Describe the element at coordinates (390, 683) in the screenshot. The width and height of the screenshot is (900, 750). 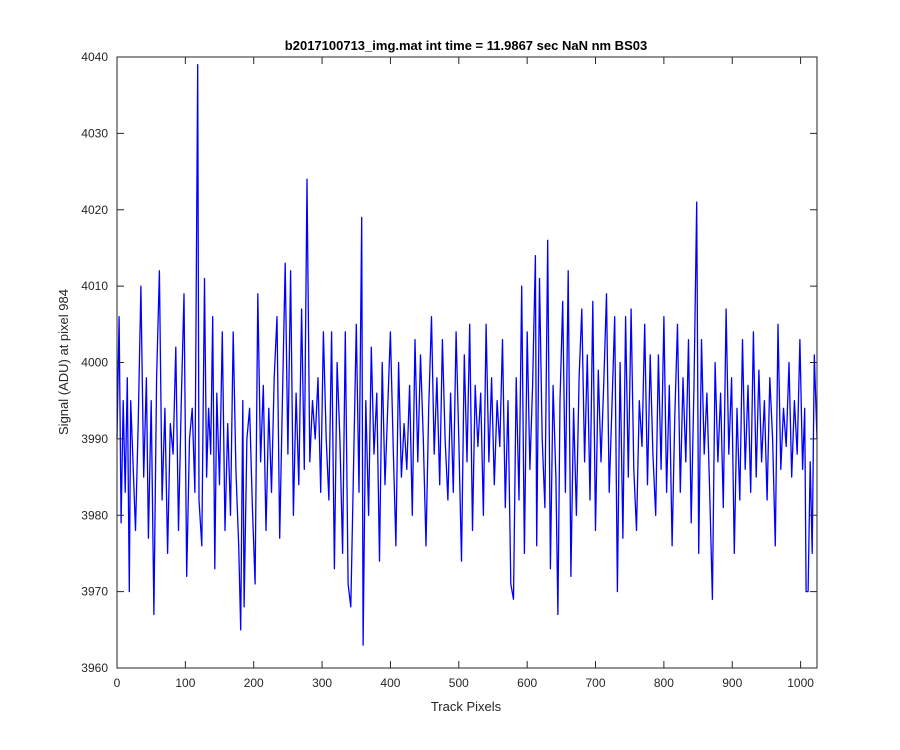
I see `x-tick-label: 400` at that location.